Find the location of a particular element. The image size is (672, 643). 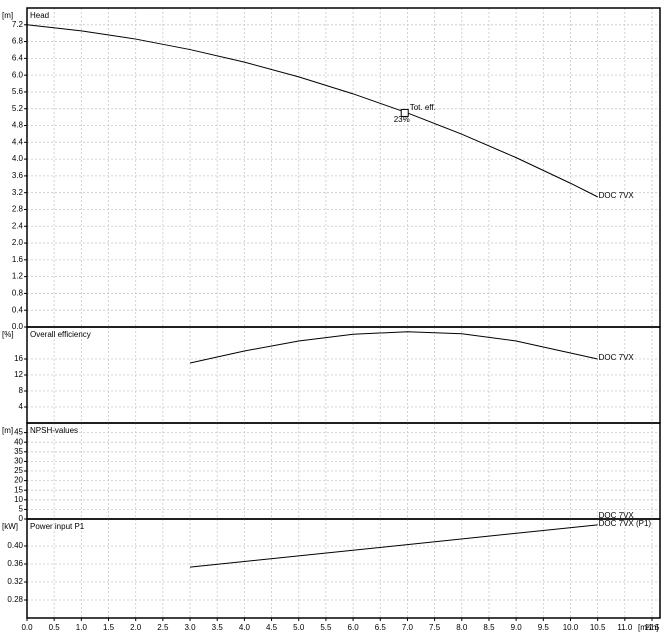

x-tick-label: 6.5 is located at coordinates (381, 627).